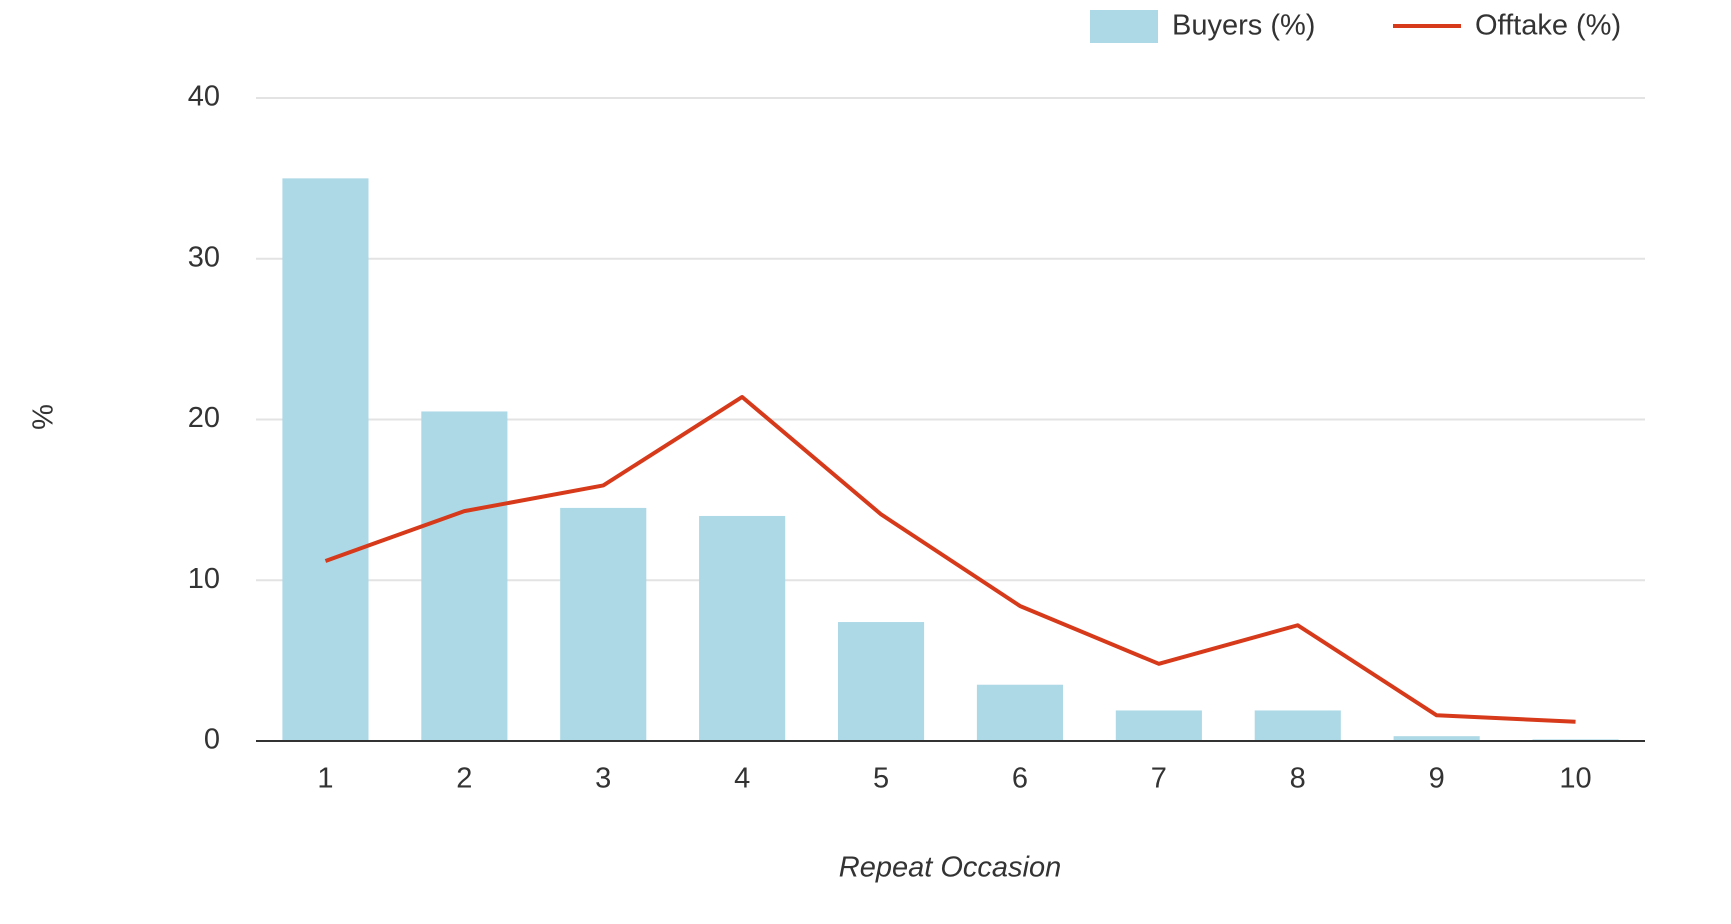 This screenshot has width=1731, height=924. What do you see at coordinates (1575, 779) in the screenshot?
I see `x-tick-label: 10` at bounding box center [1575, 779].